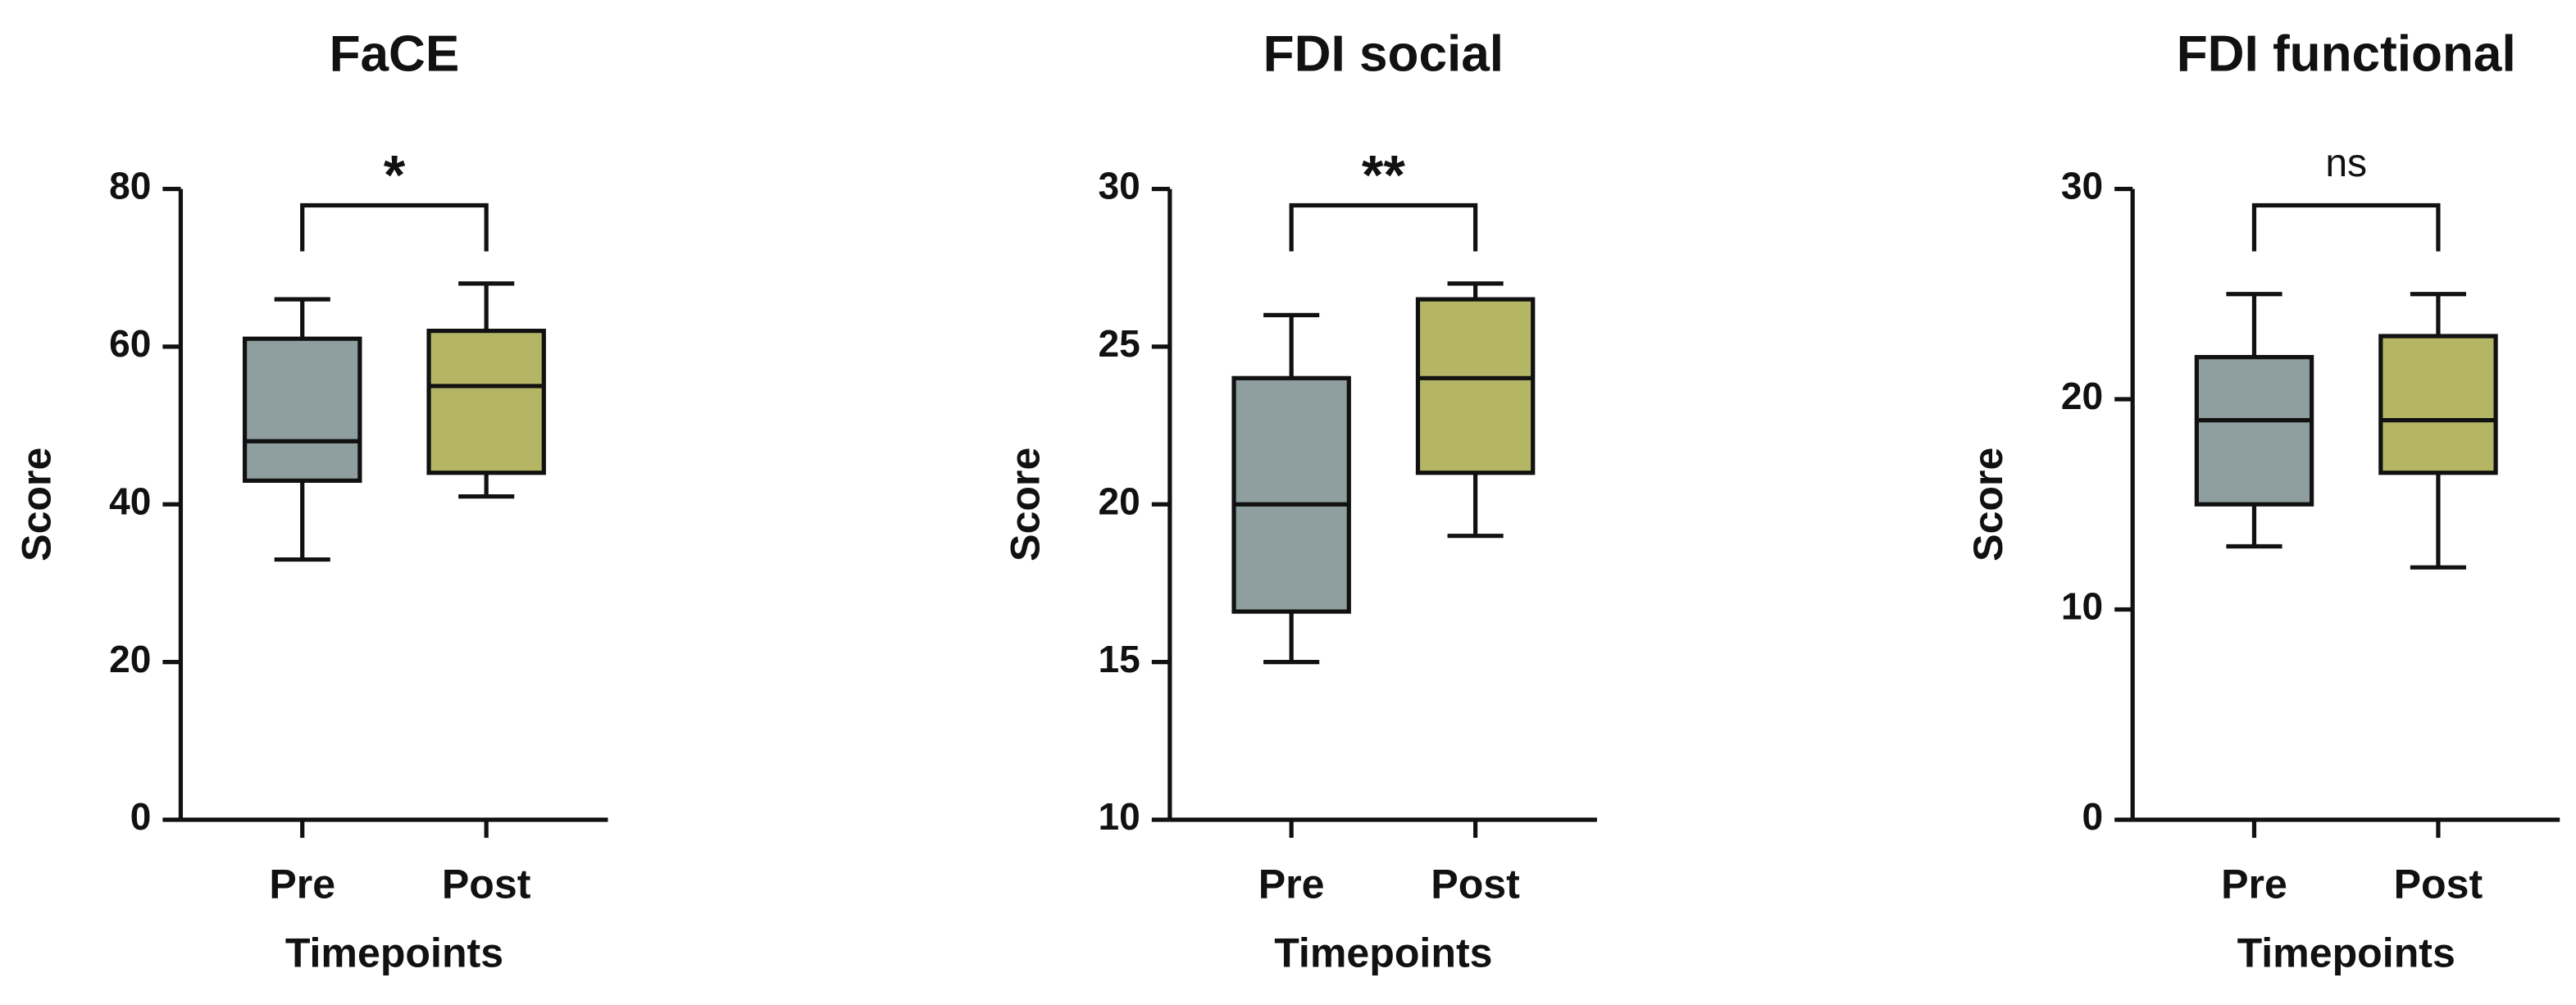 The width and height of the screenshot is (2576, 1005). I want to click on y-tick-label: 15, so click(1119, 659).